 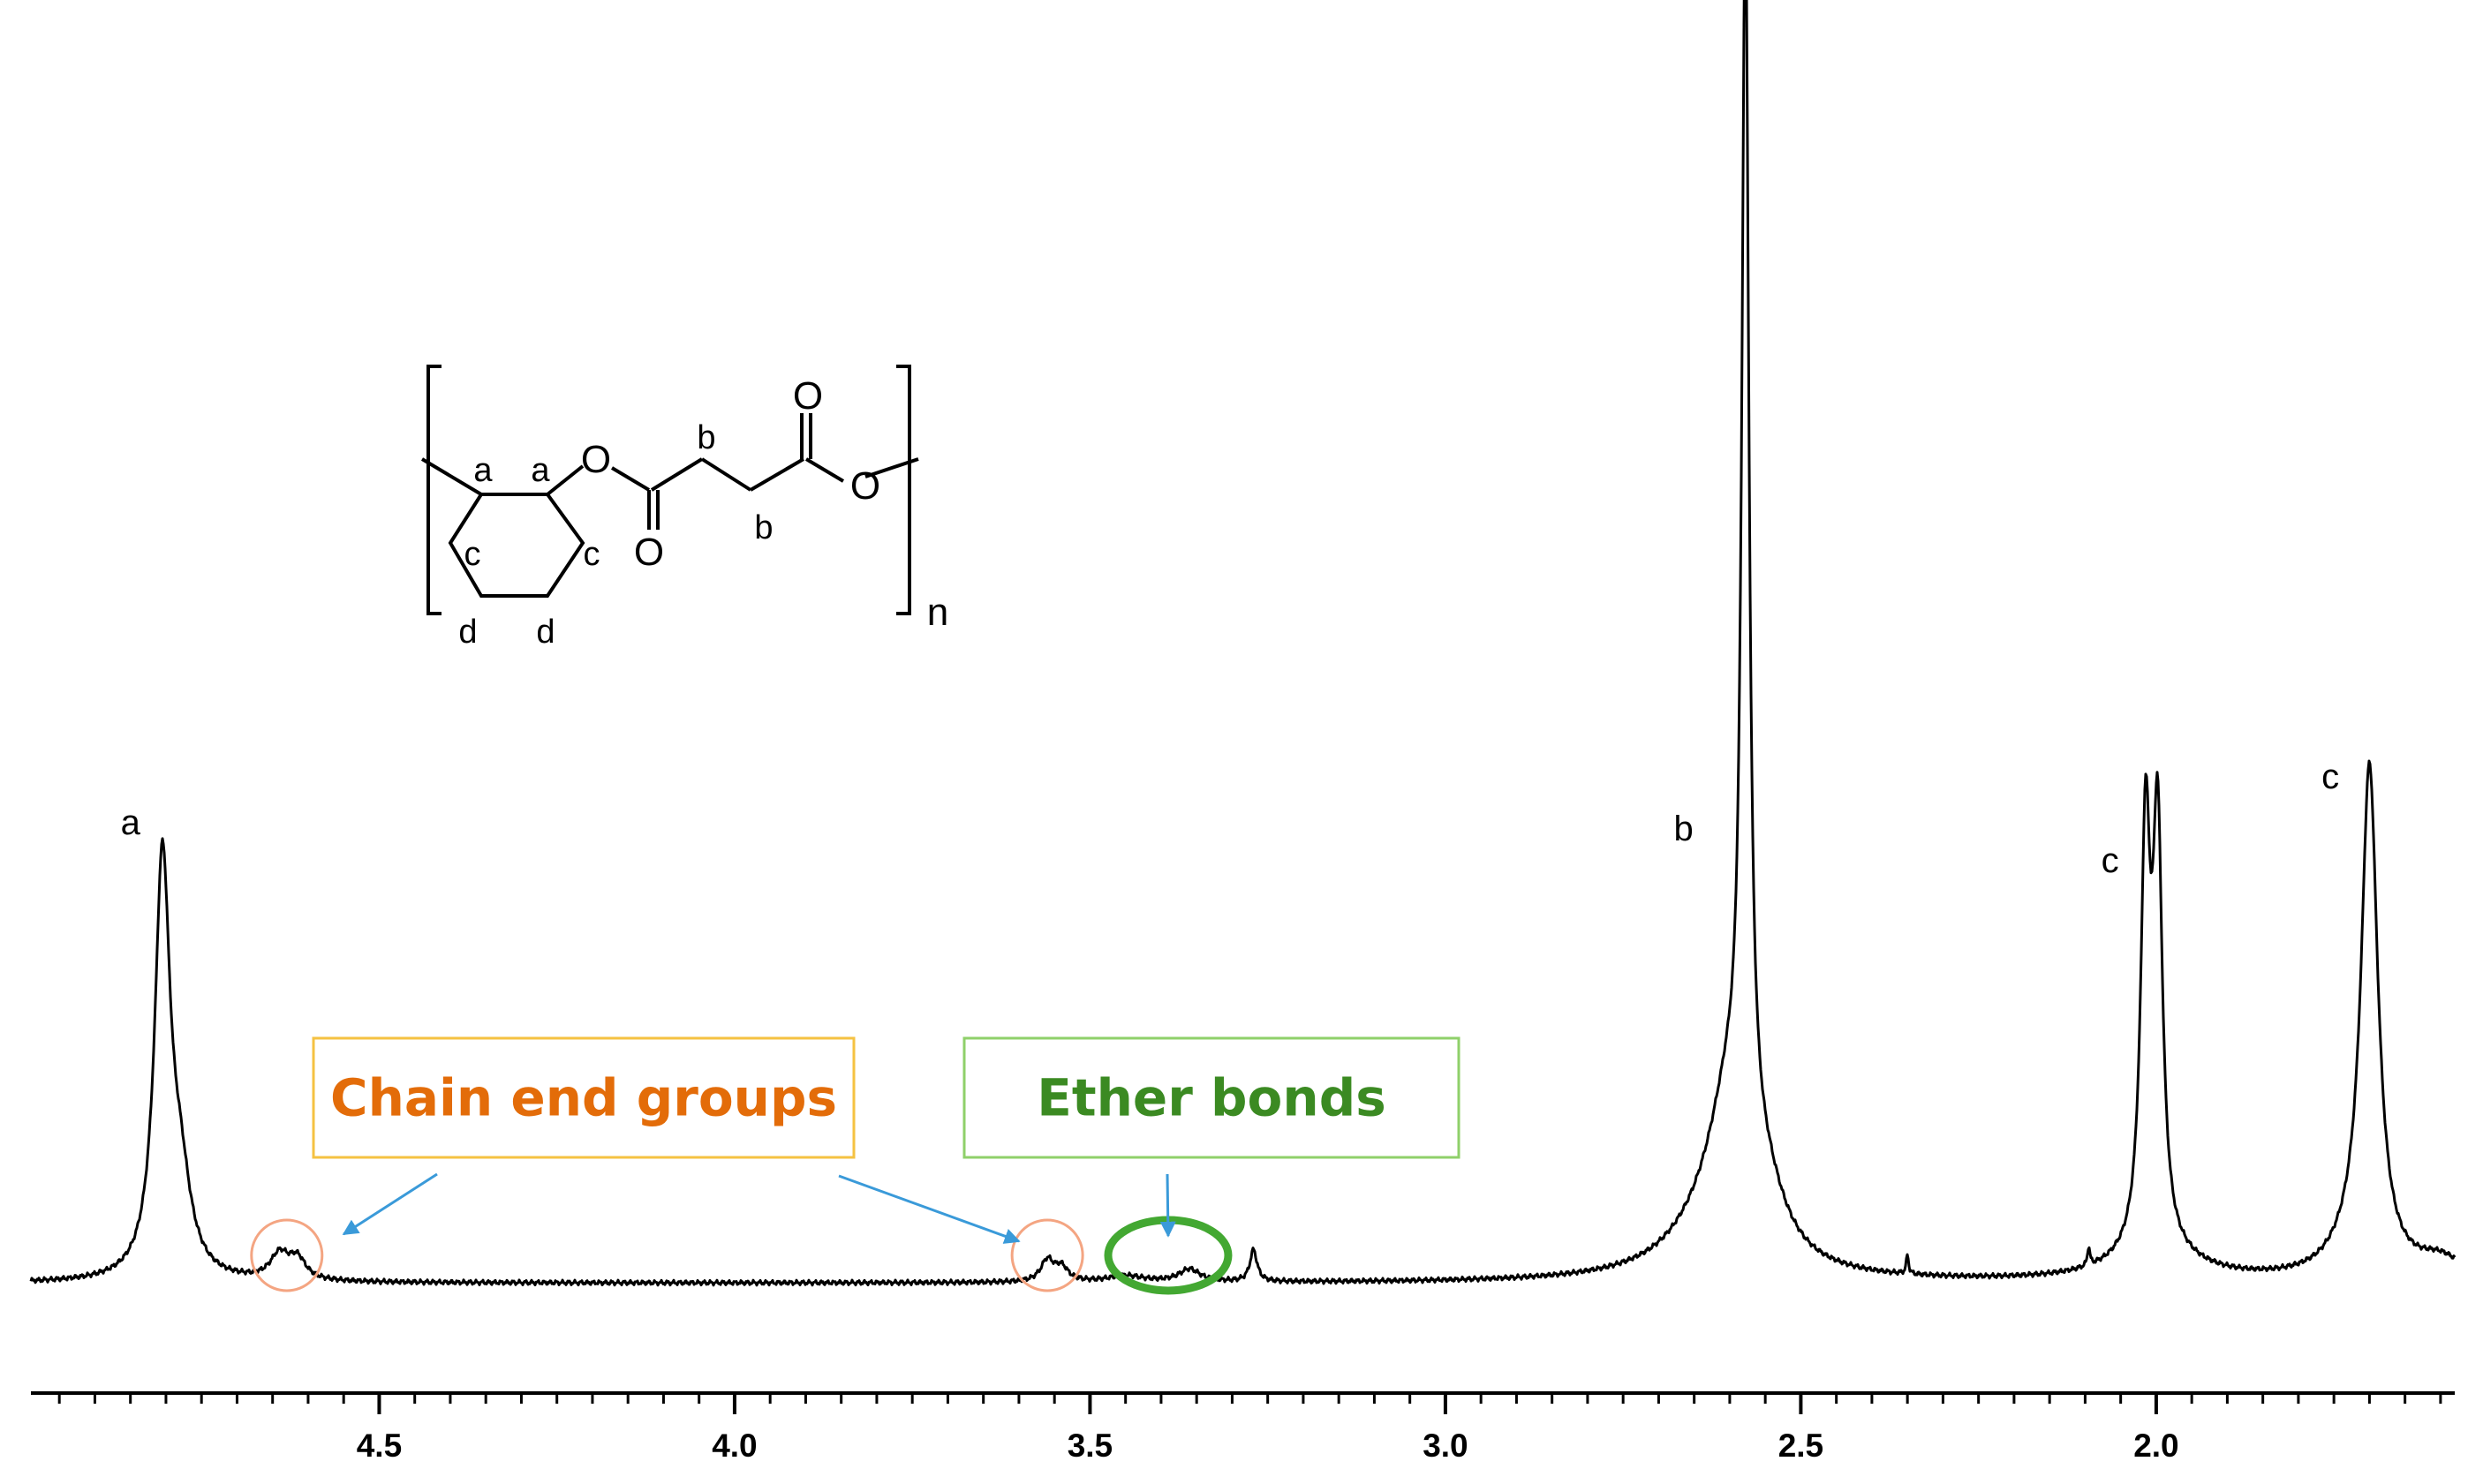 I want to click on peak-label-a: a, so click(x=131, y=822).